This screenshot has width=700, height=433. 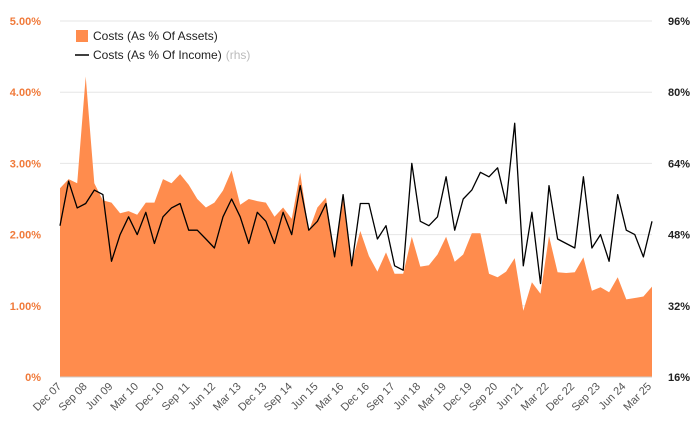 I want to click on legend-label-assets: Costs (As % Of Assets), so click(x=155, y=36).